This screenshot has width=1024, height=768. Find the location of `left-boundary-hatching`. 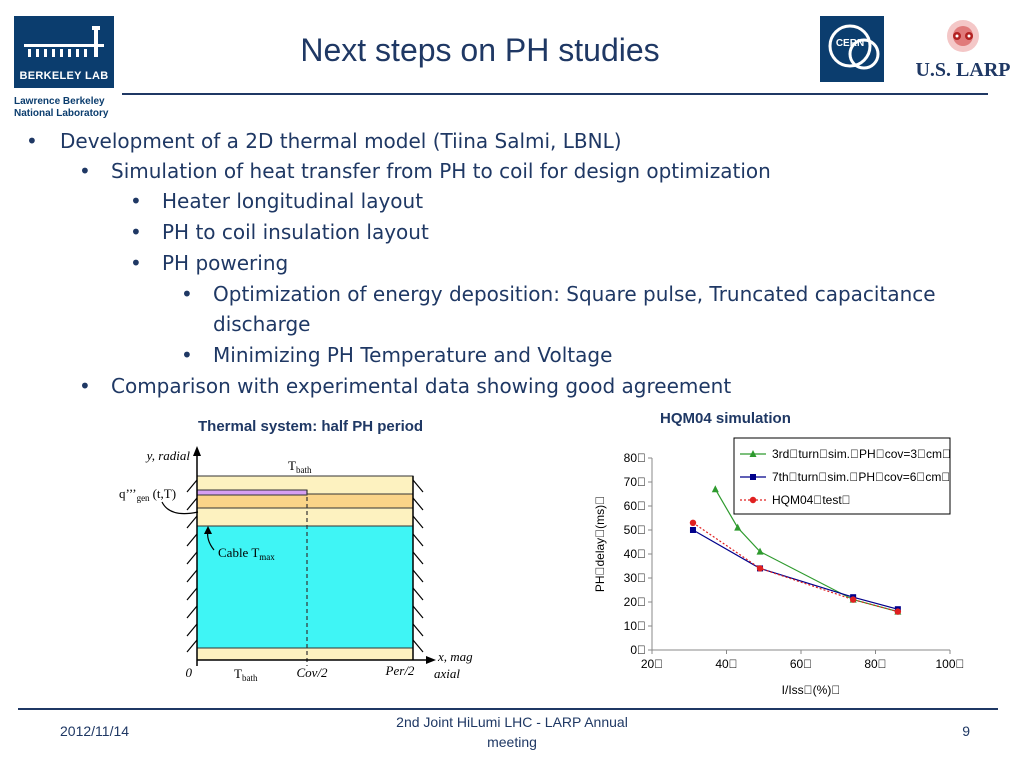

left-boundary-hatching is located at coordinates (192, 566).